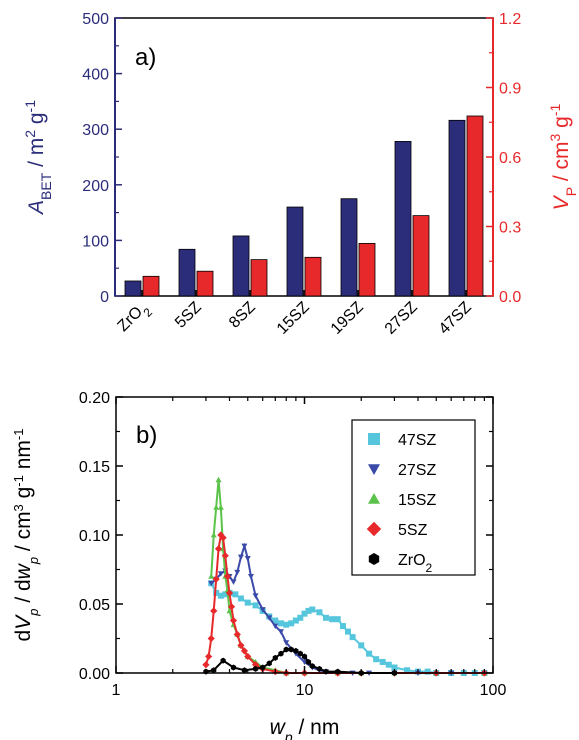  What do you see at coordinates (374, 498) in the screenshot?
I see `legend-marker-15SZ` at bounding box center [374, 498].